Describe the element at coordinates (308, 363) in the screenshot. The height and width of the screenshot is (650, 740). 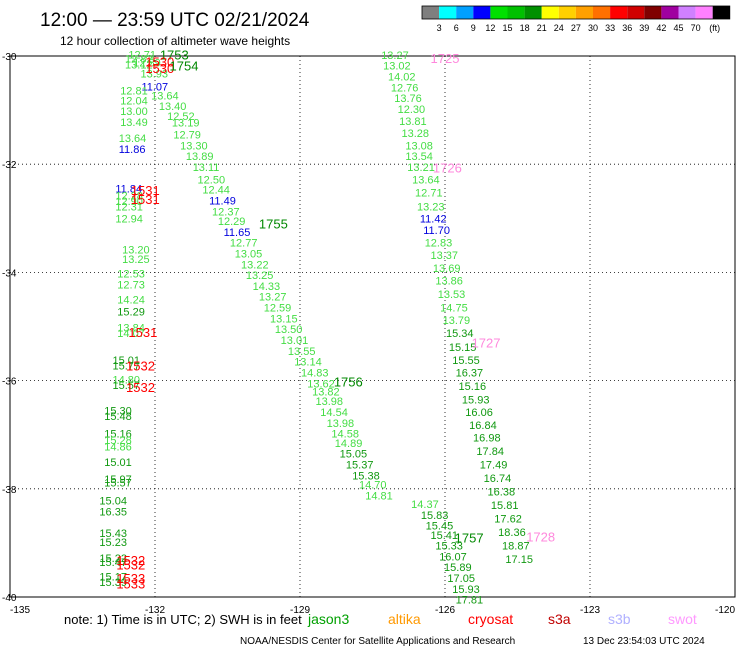
I see `wave-height-point: 13.14` at that location.